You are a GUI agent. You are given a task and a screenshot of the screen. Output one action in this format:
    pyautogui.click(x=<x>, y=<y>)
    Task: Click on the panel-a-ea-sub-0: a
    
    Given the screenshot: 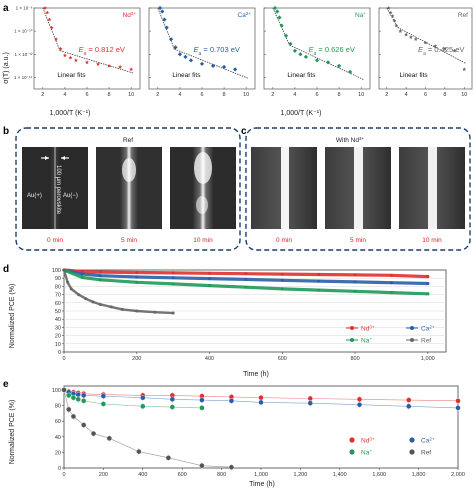 What is the action you would take?
    pyautogui.click(x=85, y=54)
    